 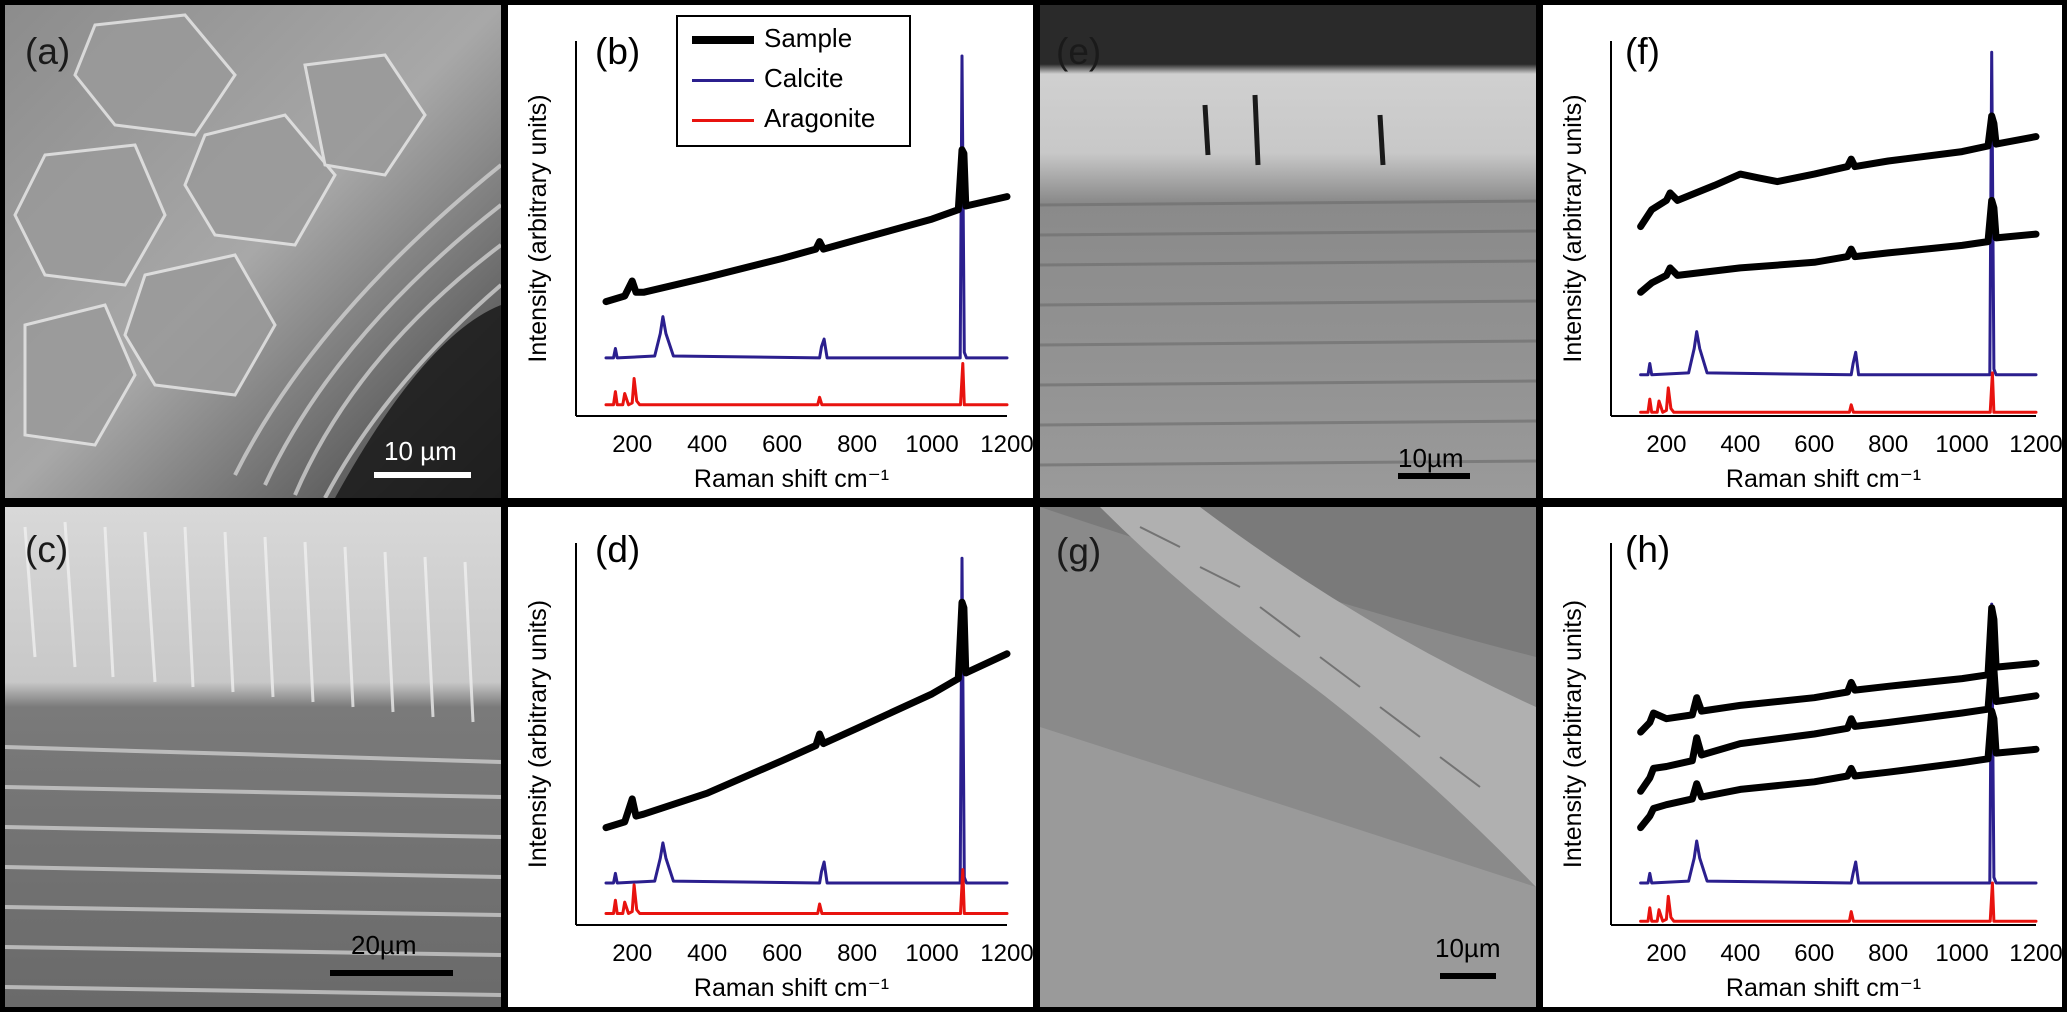 What do you see at coordinates (1648, 549) in the screenshot?
I see `panel-label-h: (h)` at bounding box center [1648, 549].